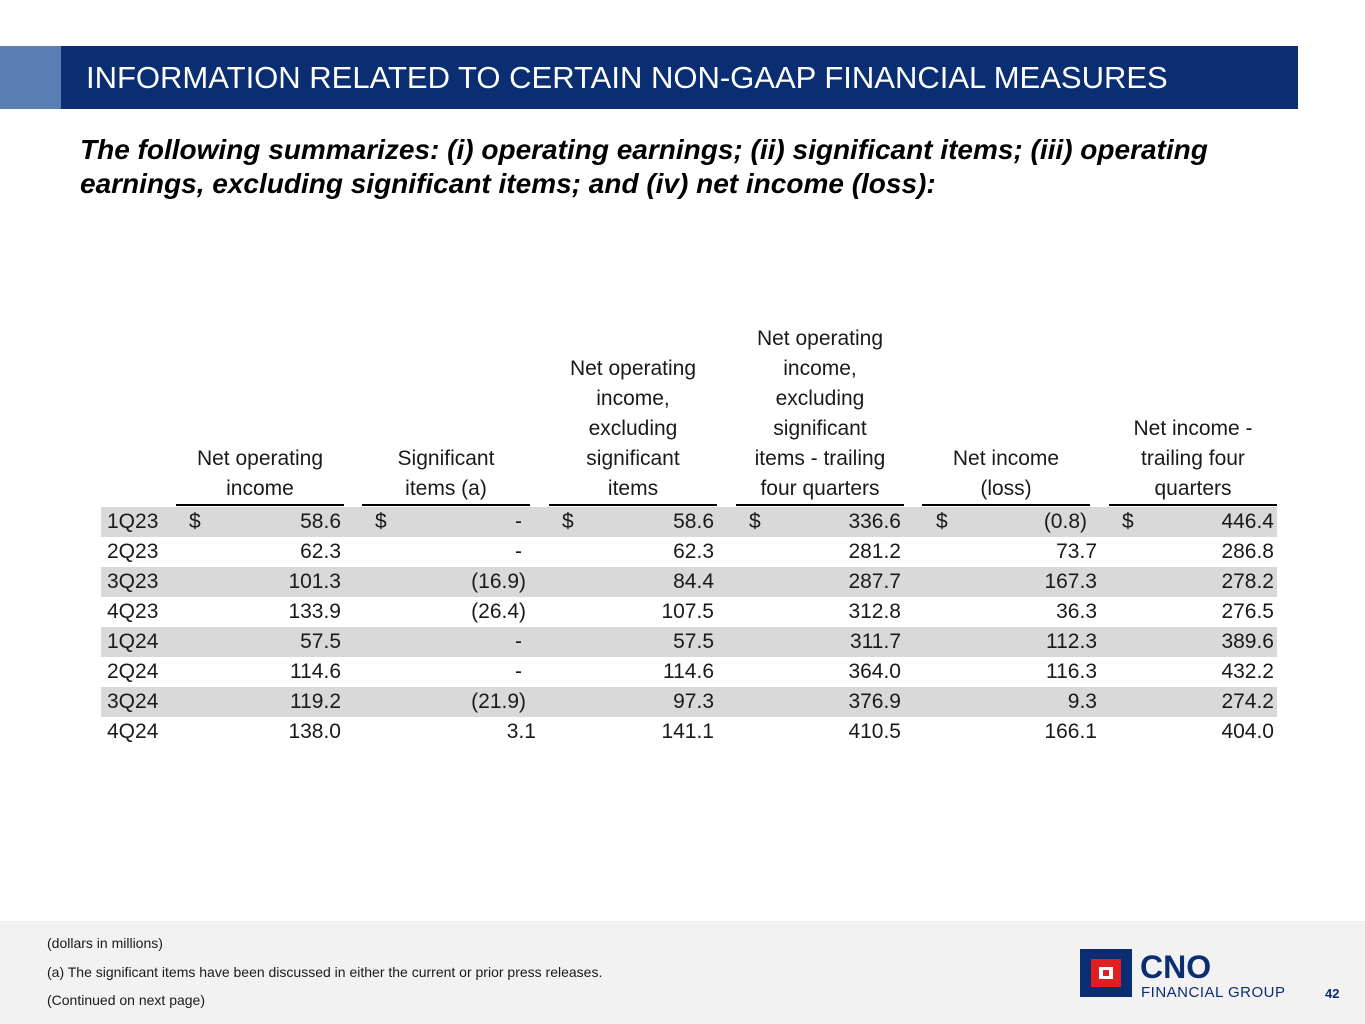  Describe the element at coordinates (133, 671) in the screenshot. I see `row-label: 2Q24` at that location.